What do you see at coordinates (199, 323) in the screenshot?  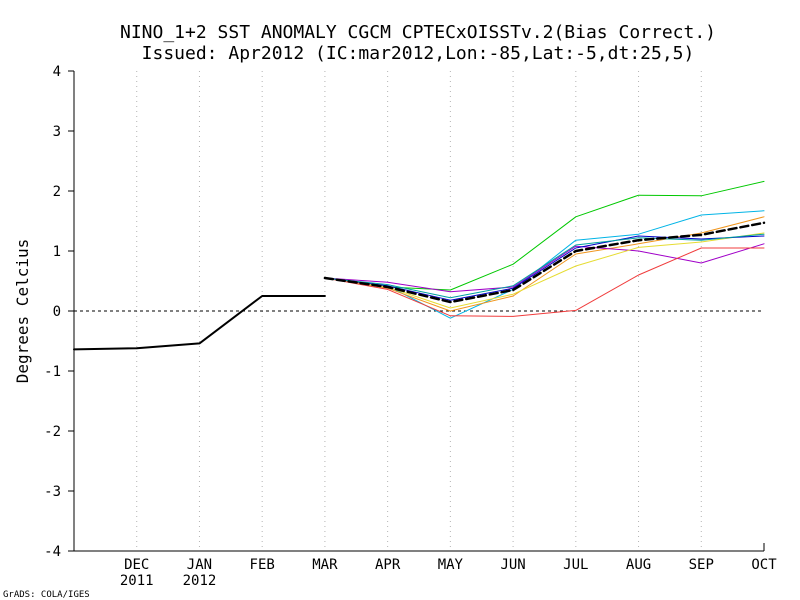 I see `observed-line` at bounding box center [199, 323].